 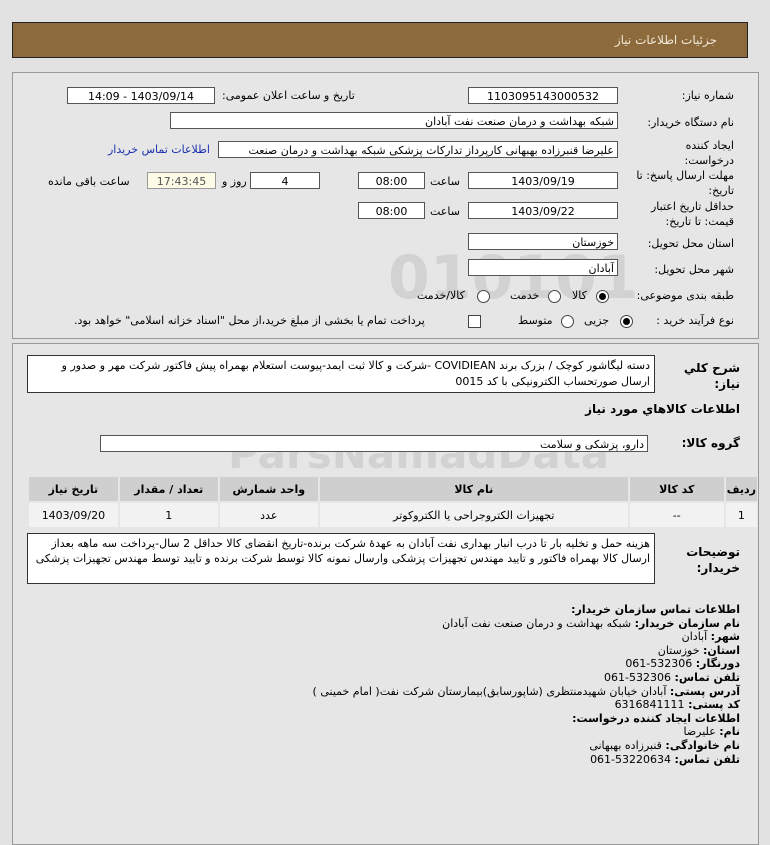 I want to click on reply-time-label: ساعت, so click(x=445, y=181).